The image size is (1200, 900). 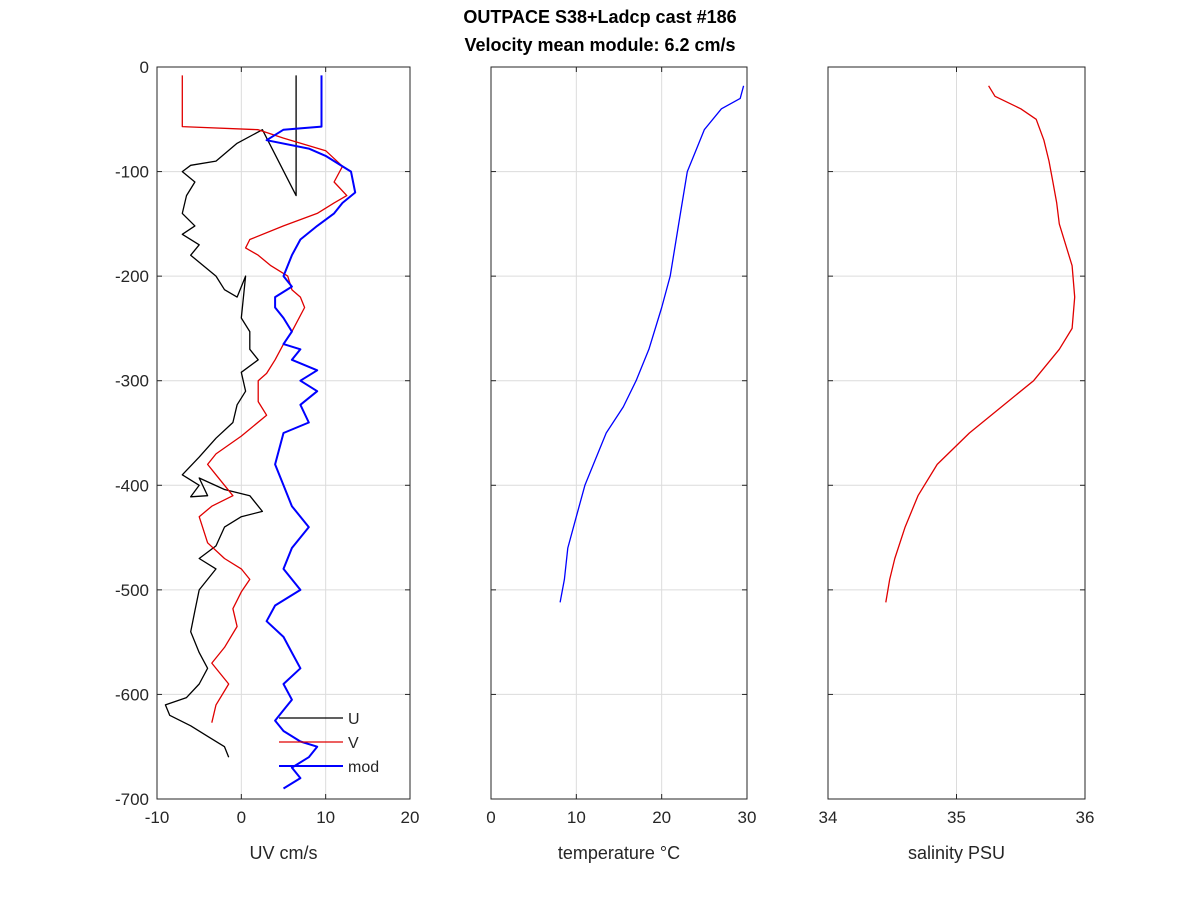 What do you see at coordinates (157, 817) in the screenshot?
I see `x-tick-label: -10` at bounding box center [157, 817].